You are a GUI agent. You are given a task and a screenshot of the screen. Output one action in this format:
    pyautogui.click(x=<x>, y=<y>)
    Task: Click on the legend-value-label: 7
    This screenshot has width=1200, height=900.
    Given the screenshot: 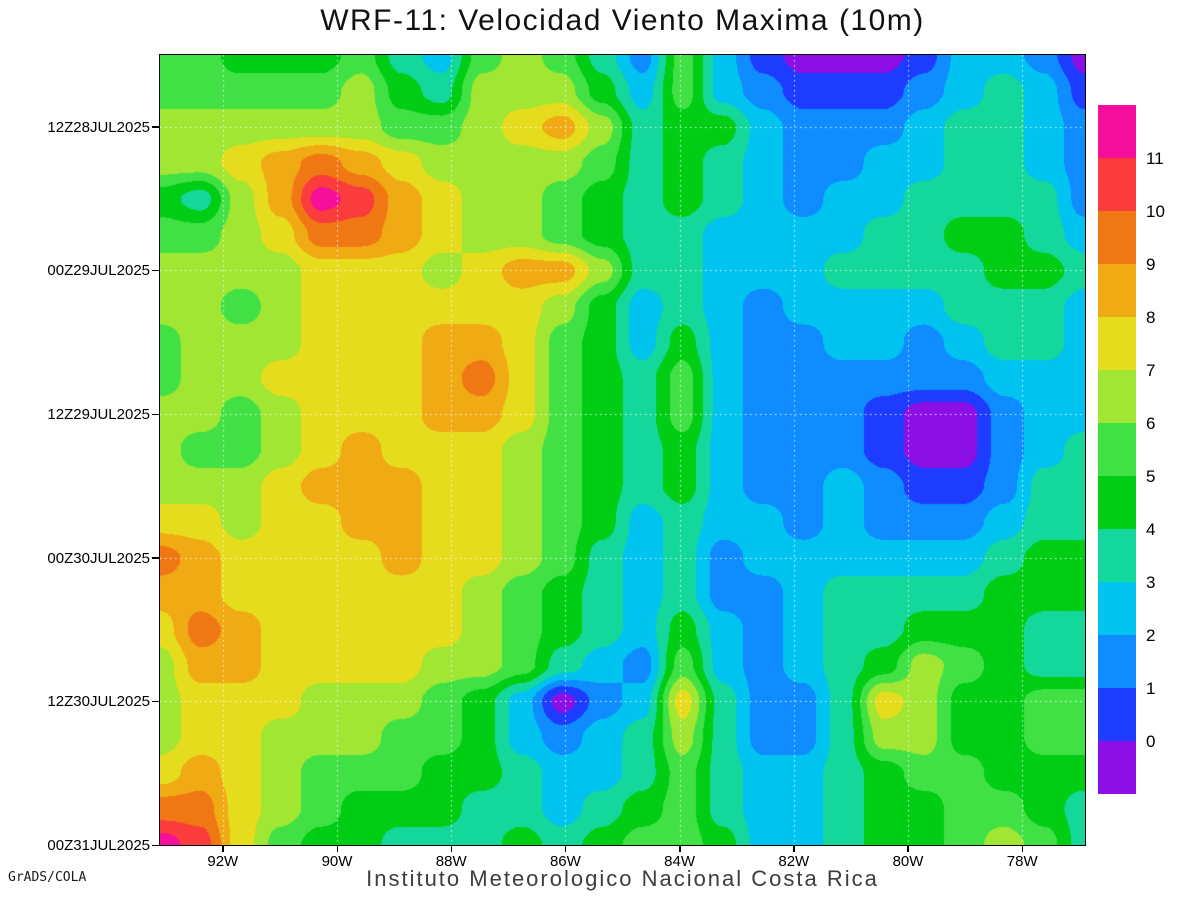 What is the action you would take?
    pyautogui.click(x=1151, y=370)
    